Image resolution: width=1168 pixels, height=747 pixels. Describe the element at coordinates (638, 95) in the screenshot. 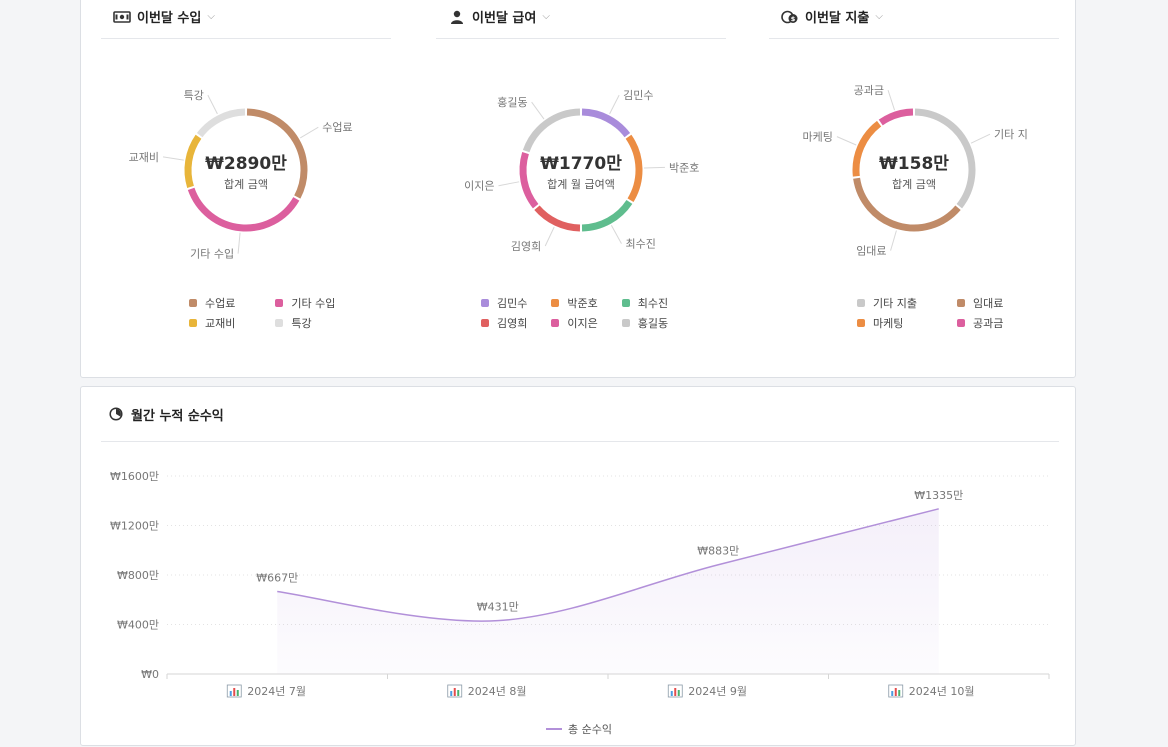

I see `slice-label: 김민수` at that location.